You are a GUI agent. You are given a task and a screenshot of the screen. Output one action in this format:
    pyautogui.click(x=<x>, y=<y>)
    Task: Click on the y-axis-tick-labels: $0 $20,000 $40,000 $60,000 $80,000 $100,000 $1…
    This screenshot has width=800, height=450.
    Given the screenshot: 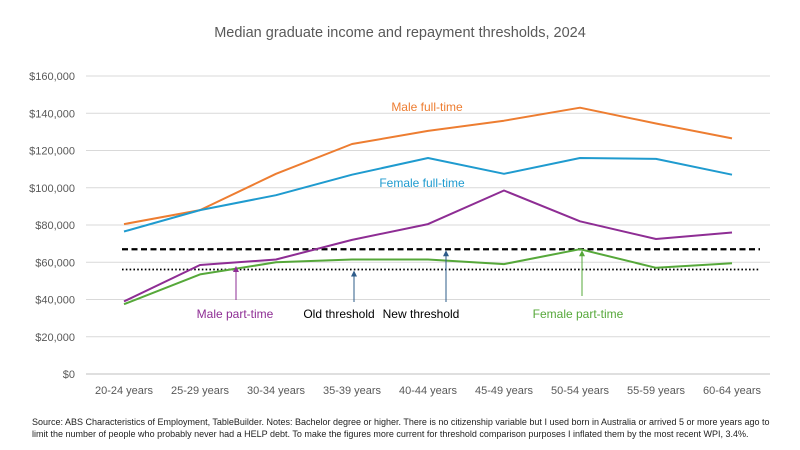 What is the action you would take?
    pyautogui.click(x=52, y=226)
    